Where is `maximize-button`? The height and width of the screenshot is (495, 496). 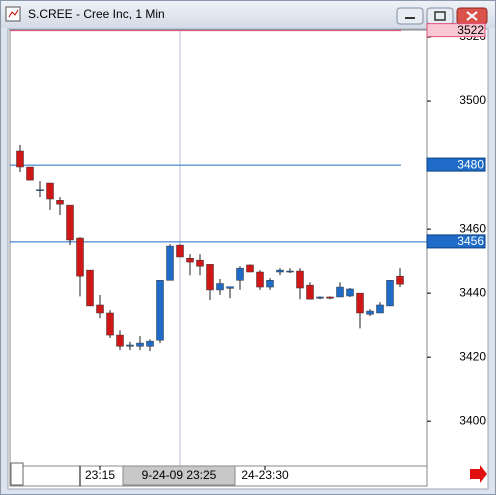 maximize-button is located at coordinates (440, 16).